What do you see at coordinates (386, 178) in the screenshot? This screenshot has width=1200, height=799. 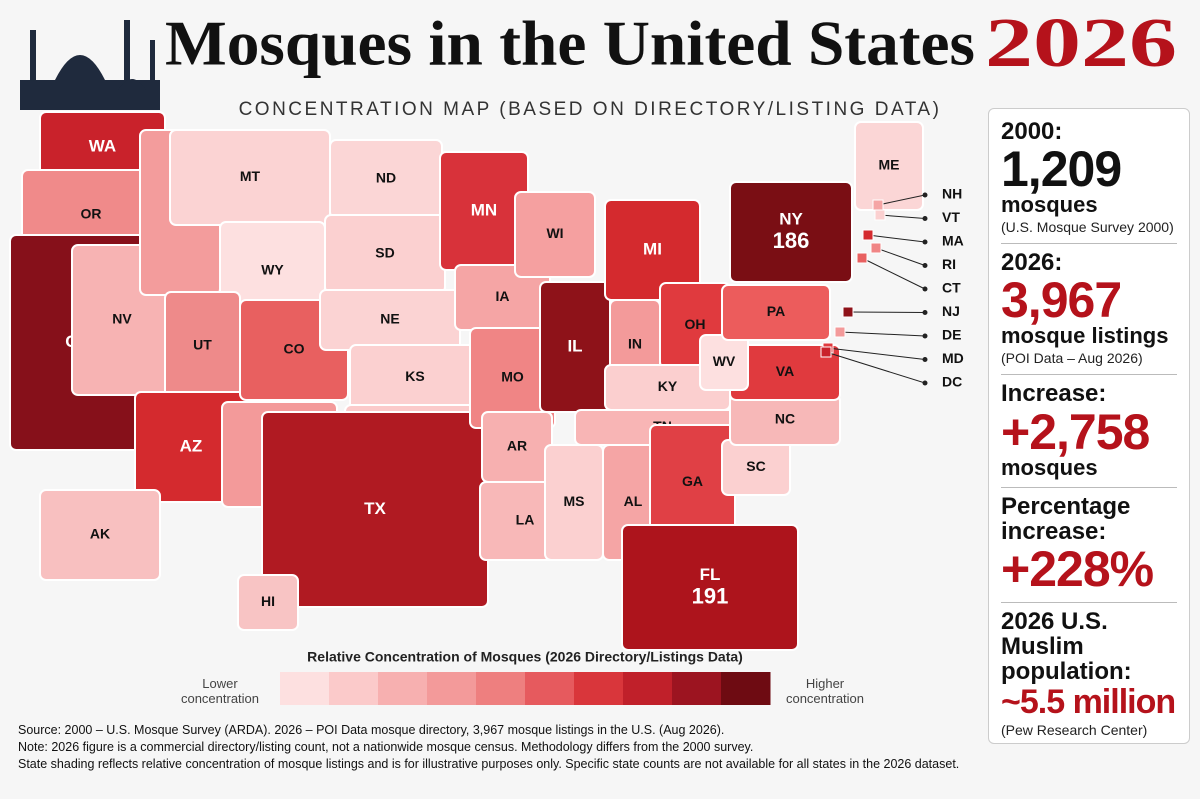 I see `state-label: ND` at bounding box center [386, 178].